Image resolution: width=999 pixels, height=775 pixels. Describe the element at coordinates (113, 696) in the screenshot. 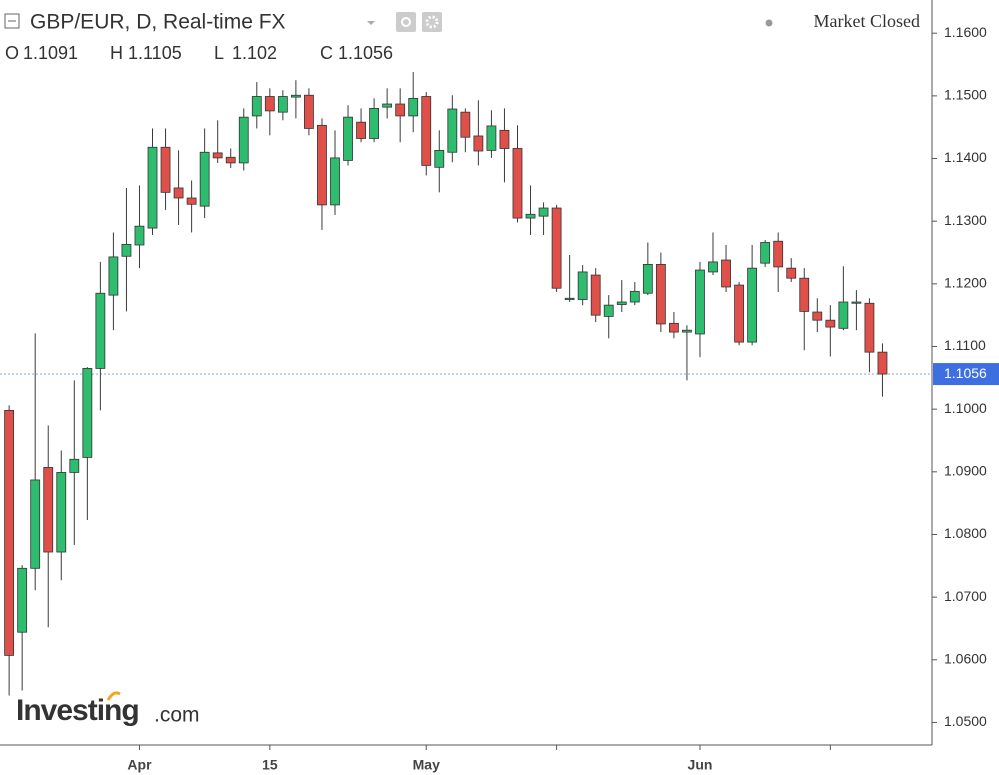

I see `watermark-swoosh` at that location.